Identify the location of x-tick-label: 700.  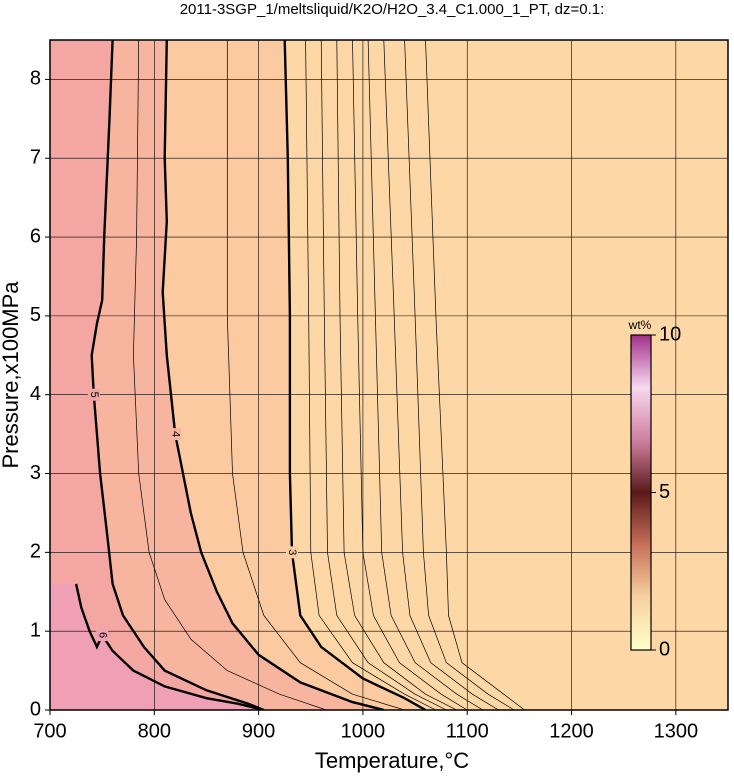
(49, 731).